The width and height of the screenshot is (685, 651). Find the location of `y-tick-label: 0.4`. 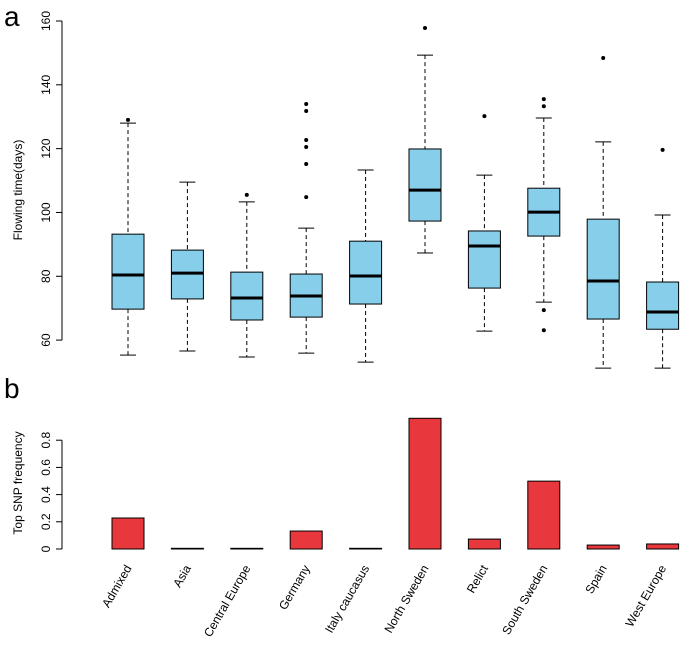

y-tick-label: 0.4 is located at coordinates (46, 494).